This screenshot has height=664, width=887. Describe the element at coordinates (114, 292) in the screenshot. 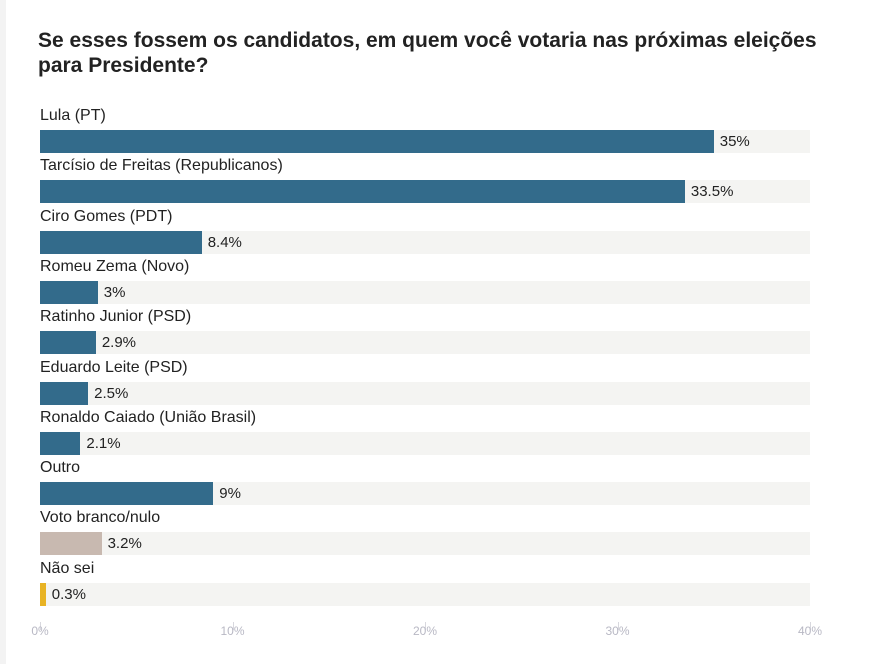

I see `value-label: 3%` at that location.